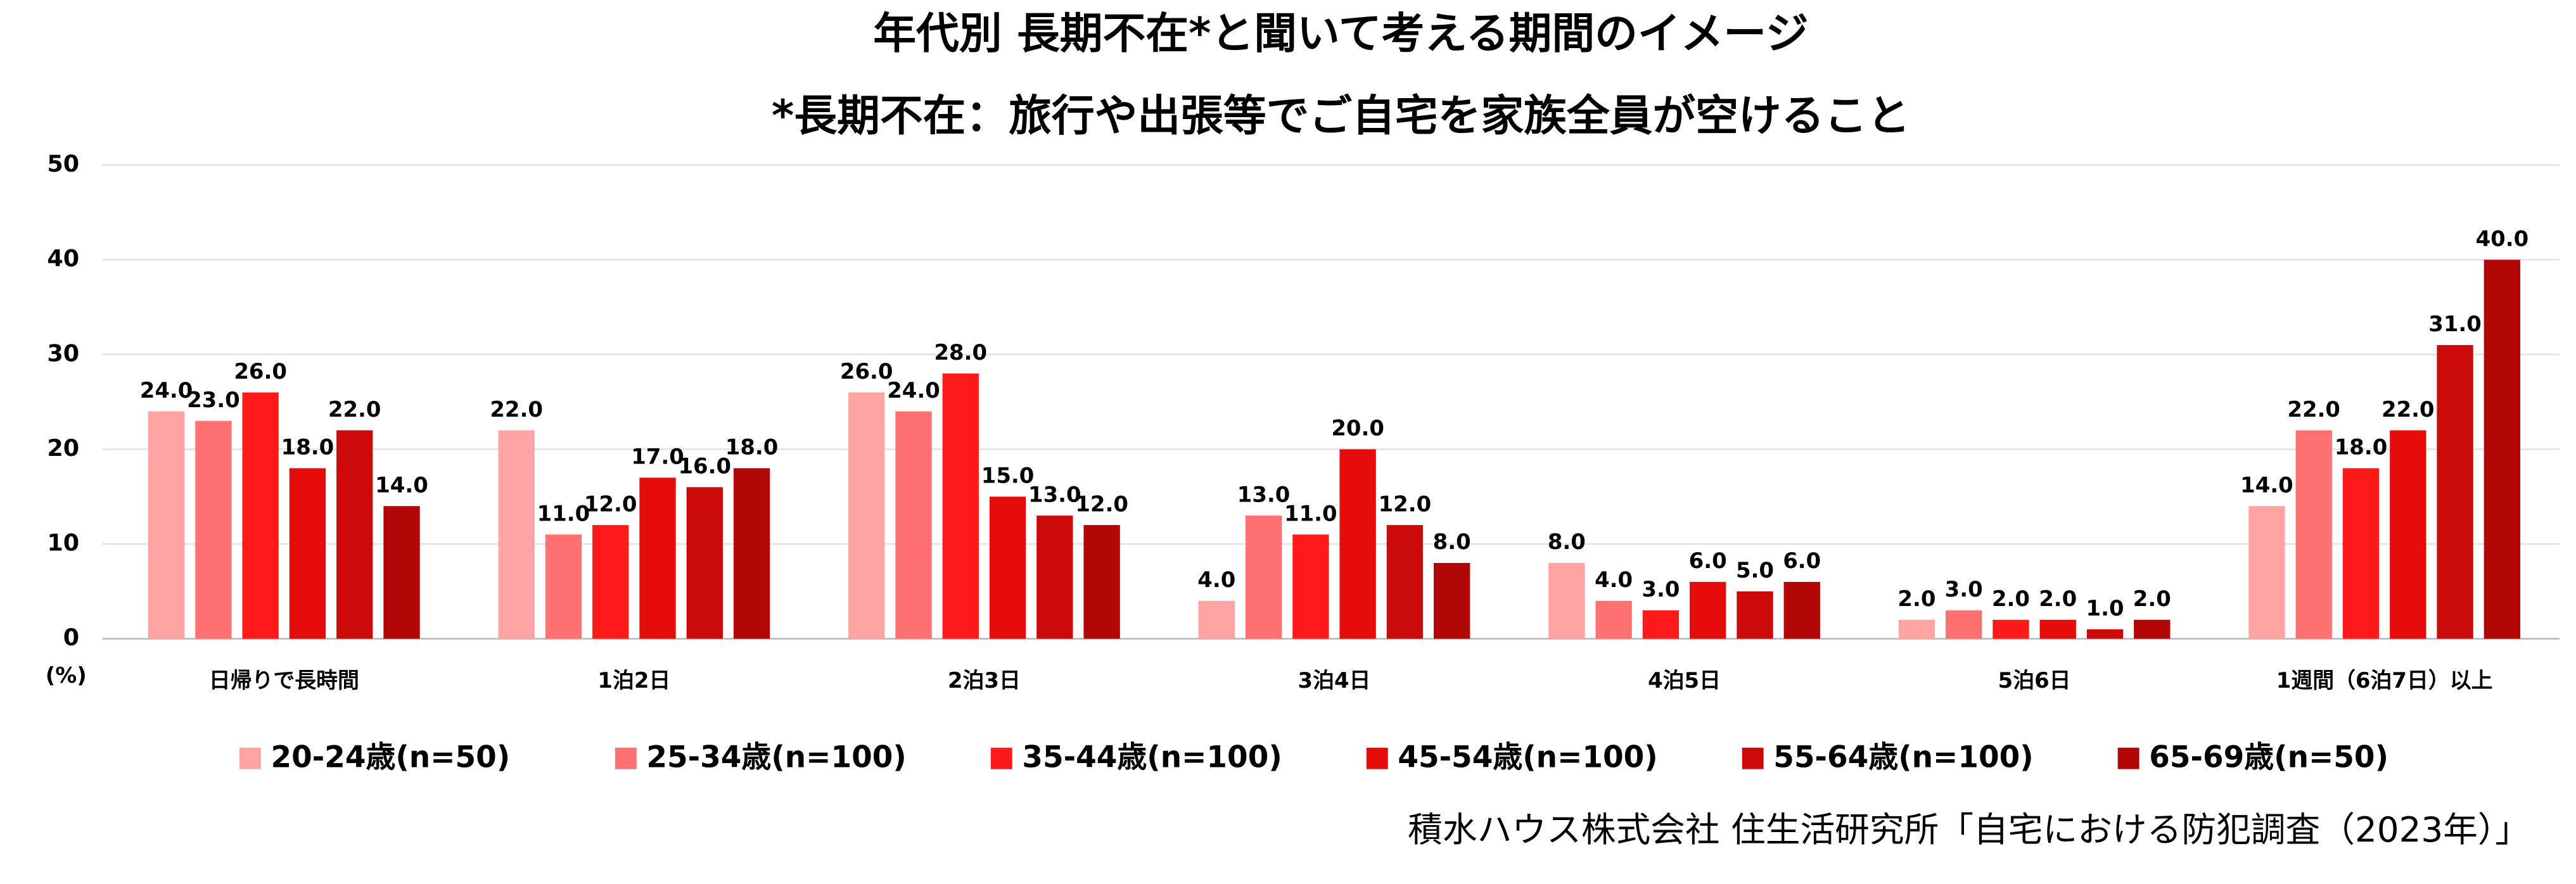  What do you see at coordinates (1685, 680) in the screenshot?
I see `x-tick-label: 4泊5日` at bounding box center [1685, 680].